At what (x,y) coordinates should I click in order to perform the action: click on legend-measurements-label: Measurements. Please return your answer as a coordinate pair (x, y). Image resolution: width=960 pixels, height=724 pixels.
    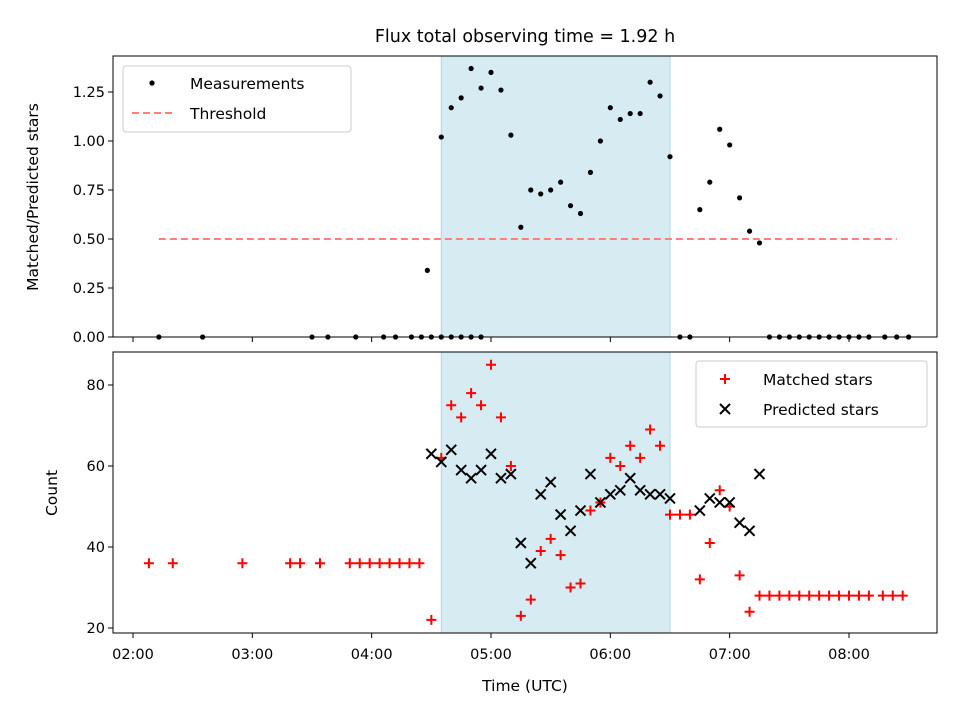
    Looking at the image, I should click on (247, 84).